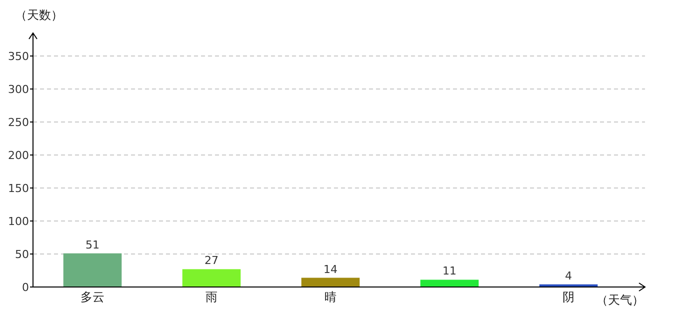 Image resolution: width=680 pixels, height=320 pixels. What do you see at coordinates (39, 15) in the screenshot?
I see `y-axis-title: （天数）` at bounding box center [39, 15].